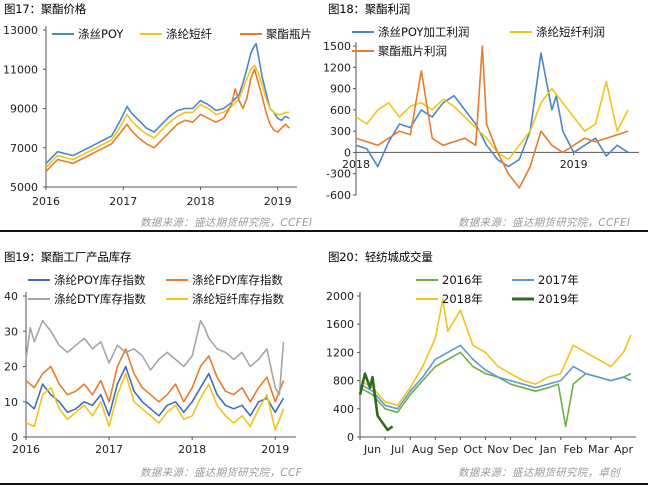  I want to click on x-tick-label: Apr, so click(624, 449).